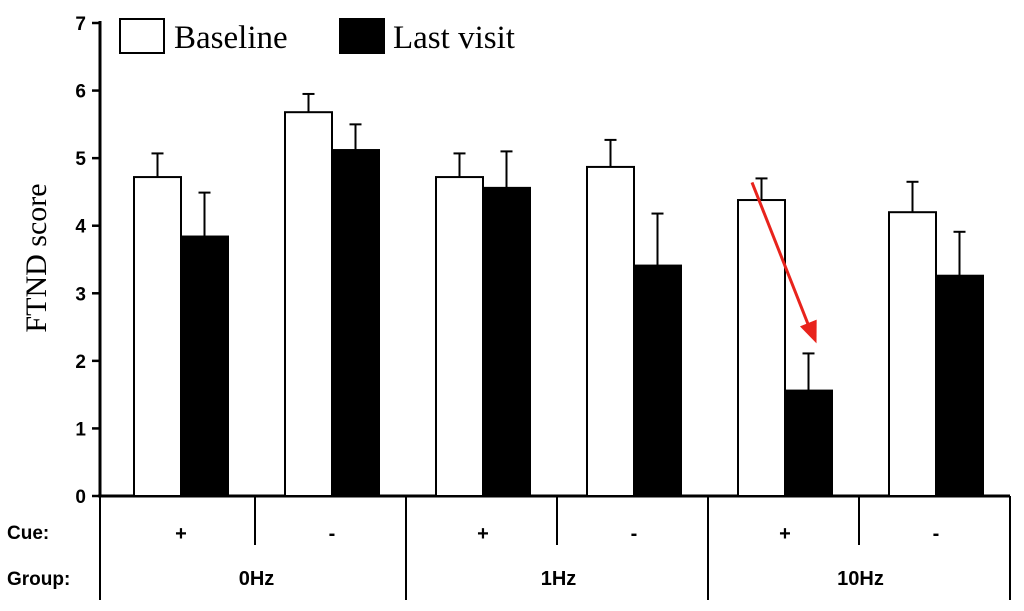  I want to click on annotation-arrow, so click(783, 262).